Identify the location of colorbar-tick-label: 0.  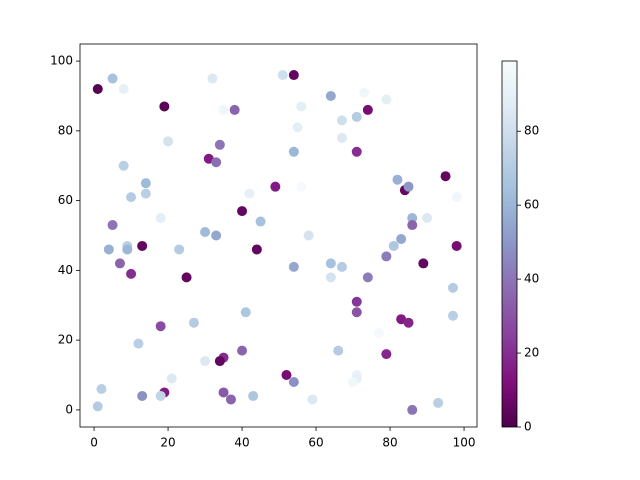
(528, 427).